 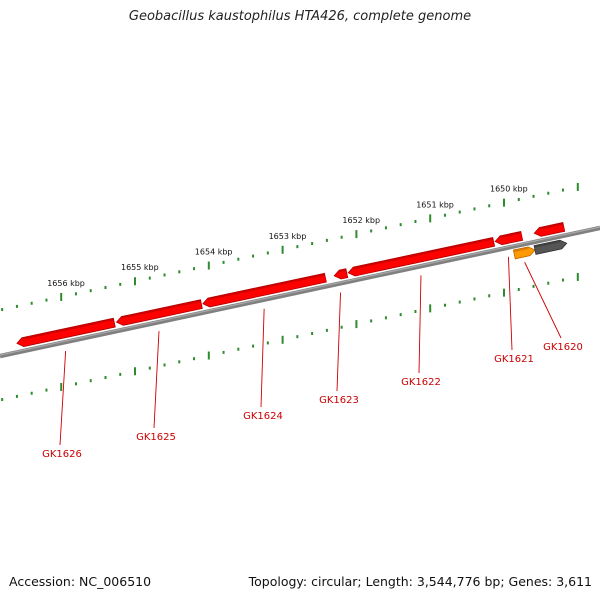 What do you see at coordinates (435, 204) in the screenshot?
I see `scale-label: 1651 kbp` at bounding box center [435, 204].